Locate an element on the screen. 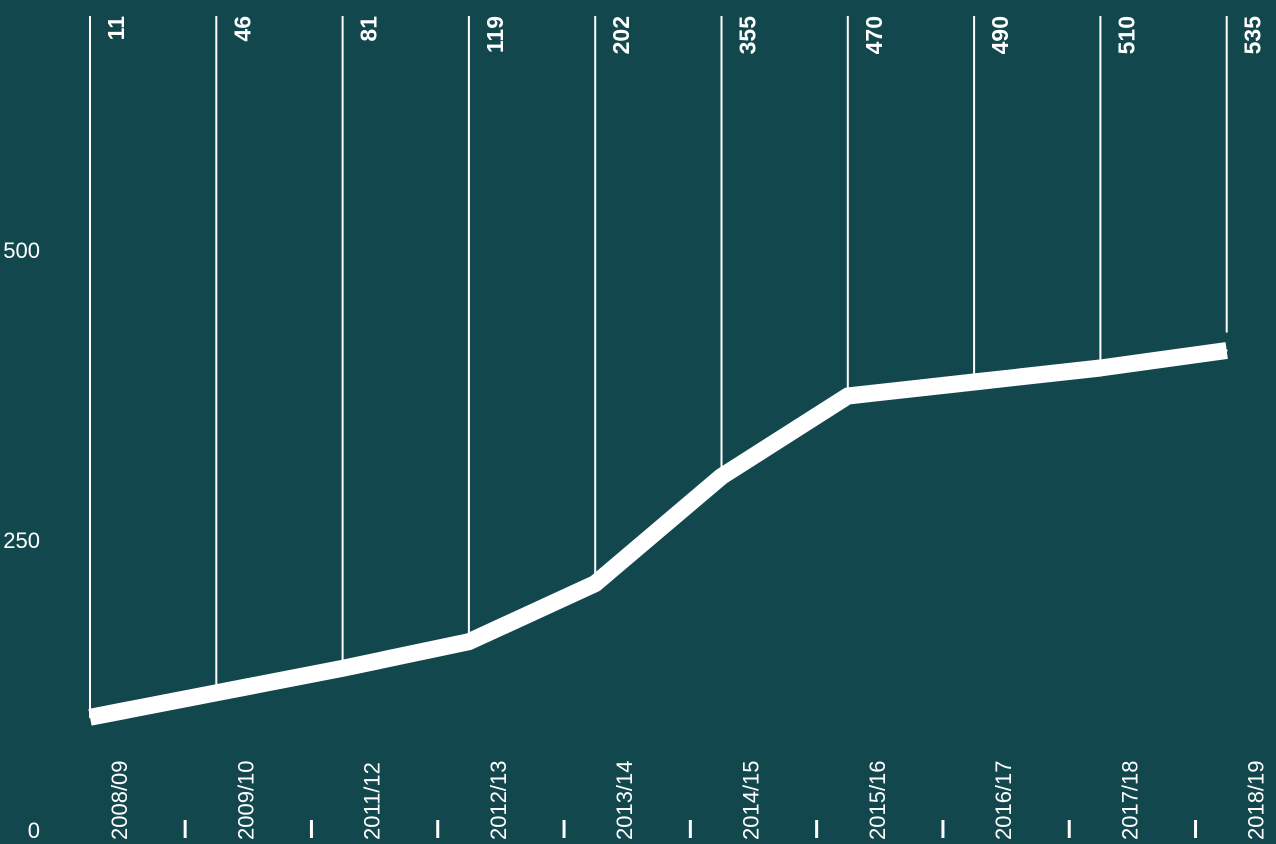  value-label: 46 is located at coordinates (242, 29).